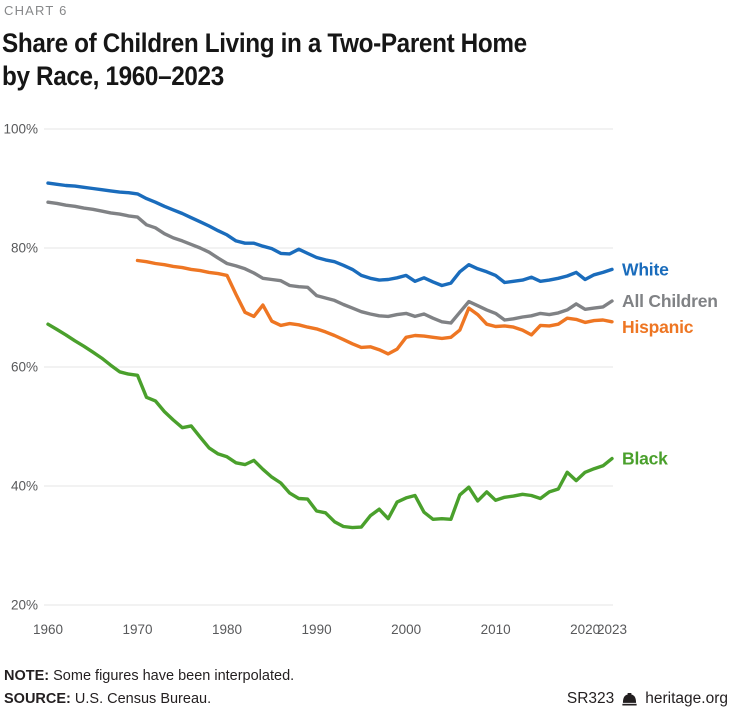 Image resolution: width=734 pixels, height=721 pixels. Describe the element at coordinates (27, 676) in the screenshot. I see `note-label: NOTE:` at that location.